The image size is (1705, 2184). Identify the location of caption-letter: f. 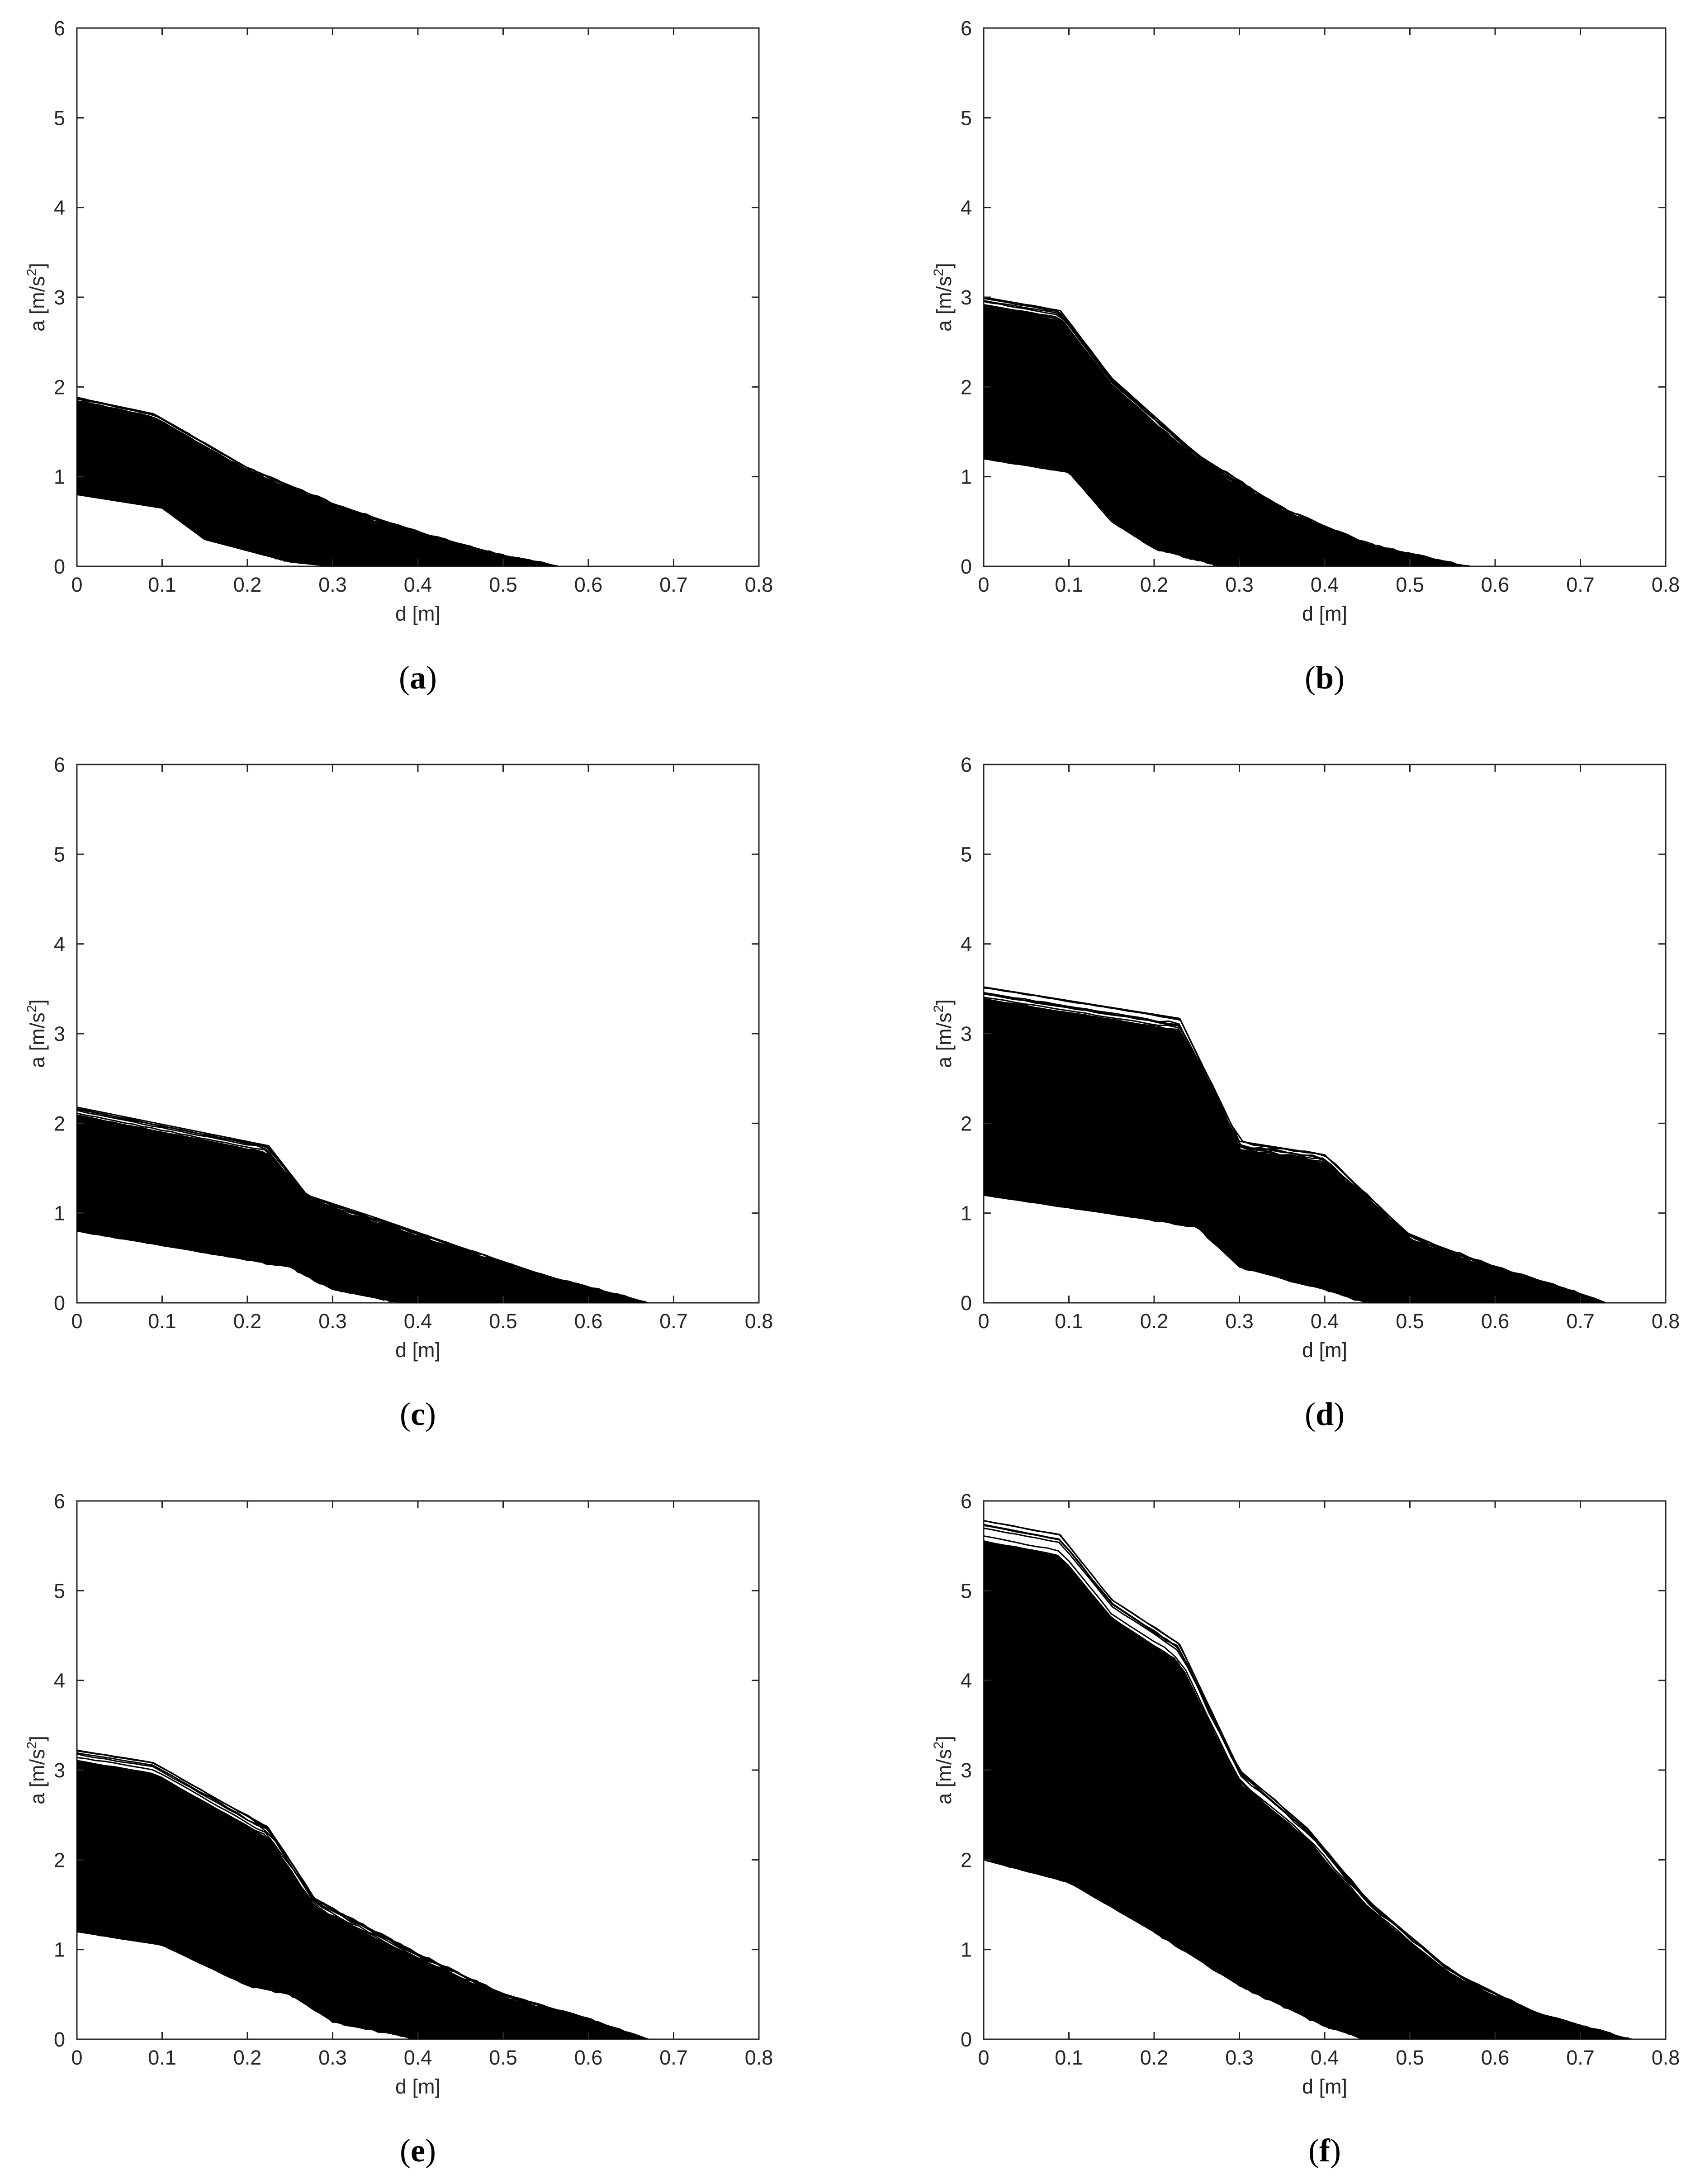
(1325, 2150).